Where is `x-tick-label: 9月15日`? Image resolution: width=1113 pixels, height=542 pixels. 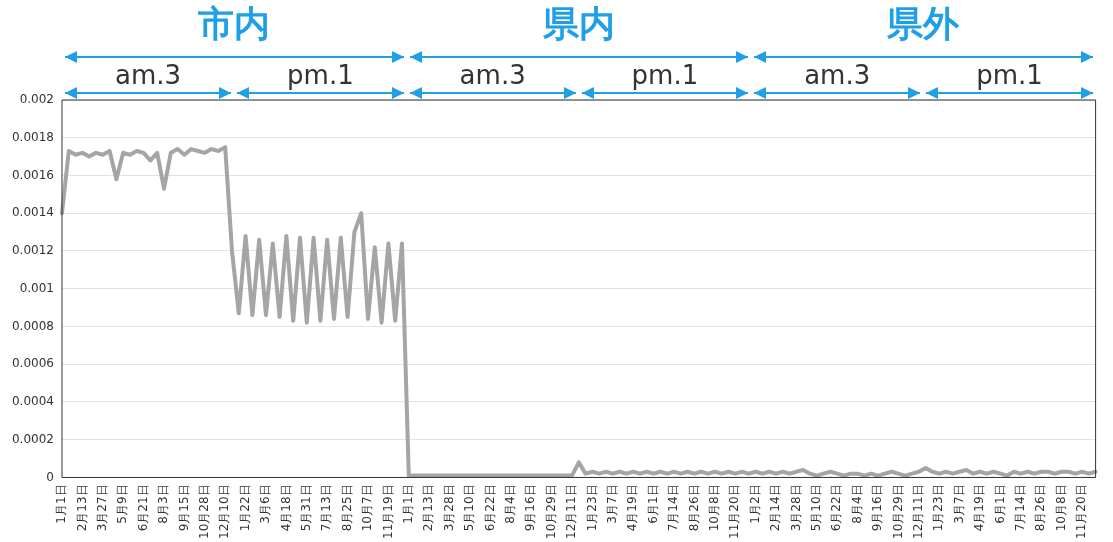
x-tick-label: 9月15日 is located at coordinates (183, 508).